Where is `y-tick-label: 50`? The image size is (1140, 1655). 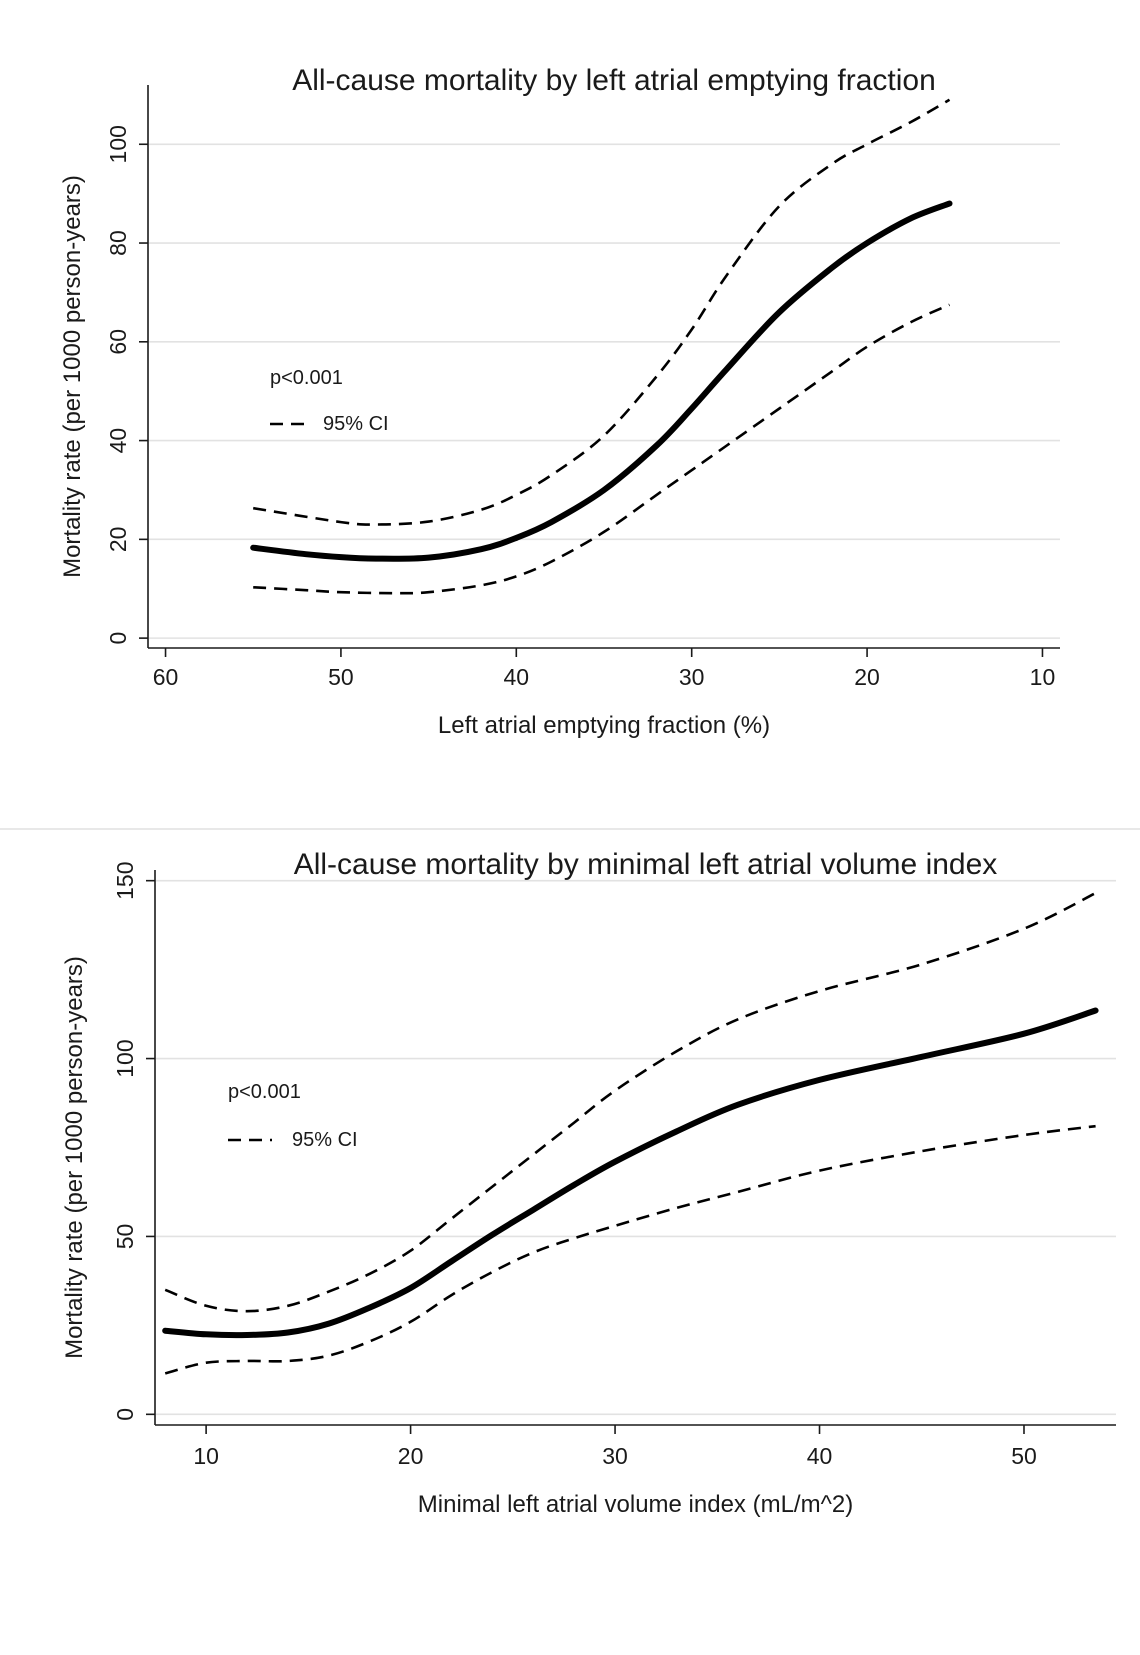 y-tick-label: 50 is located at coordinates (125, 1237).